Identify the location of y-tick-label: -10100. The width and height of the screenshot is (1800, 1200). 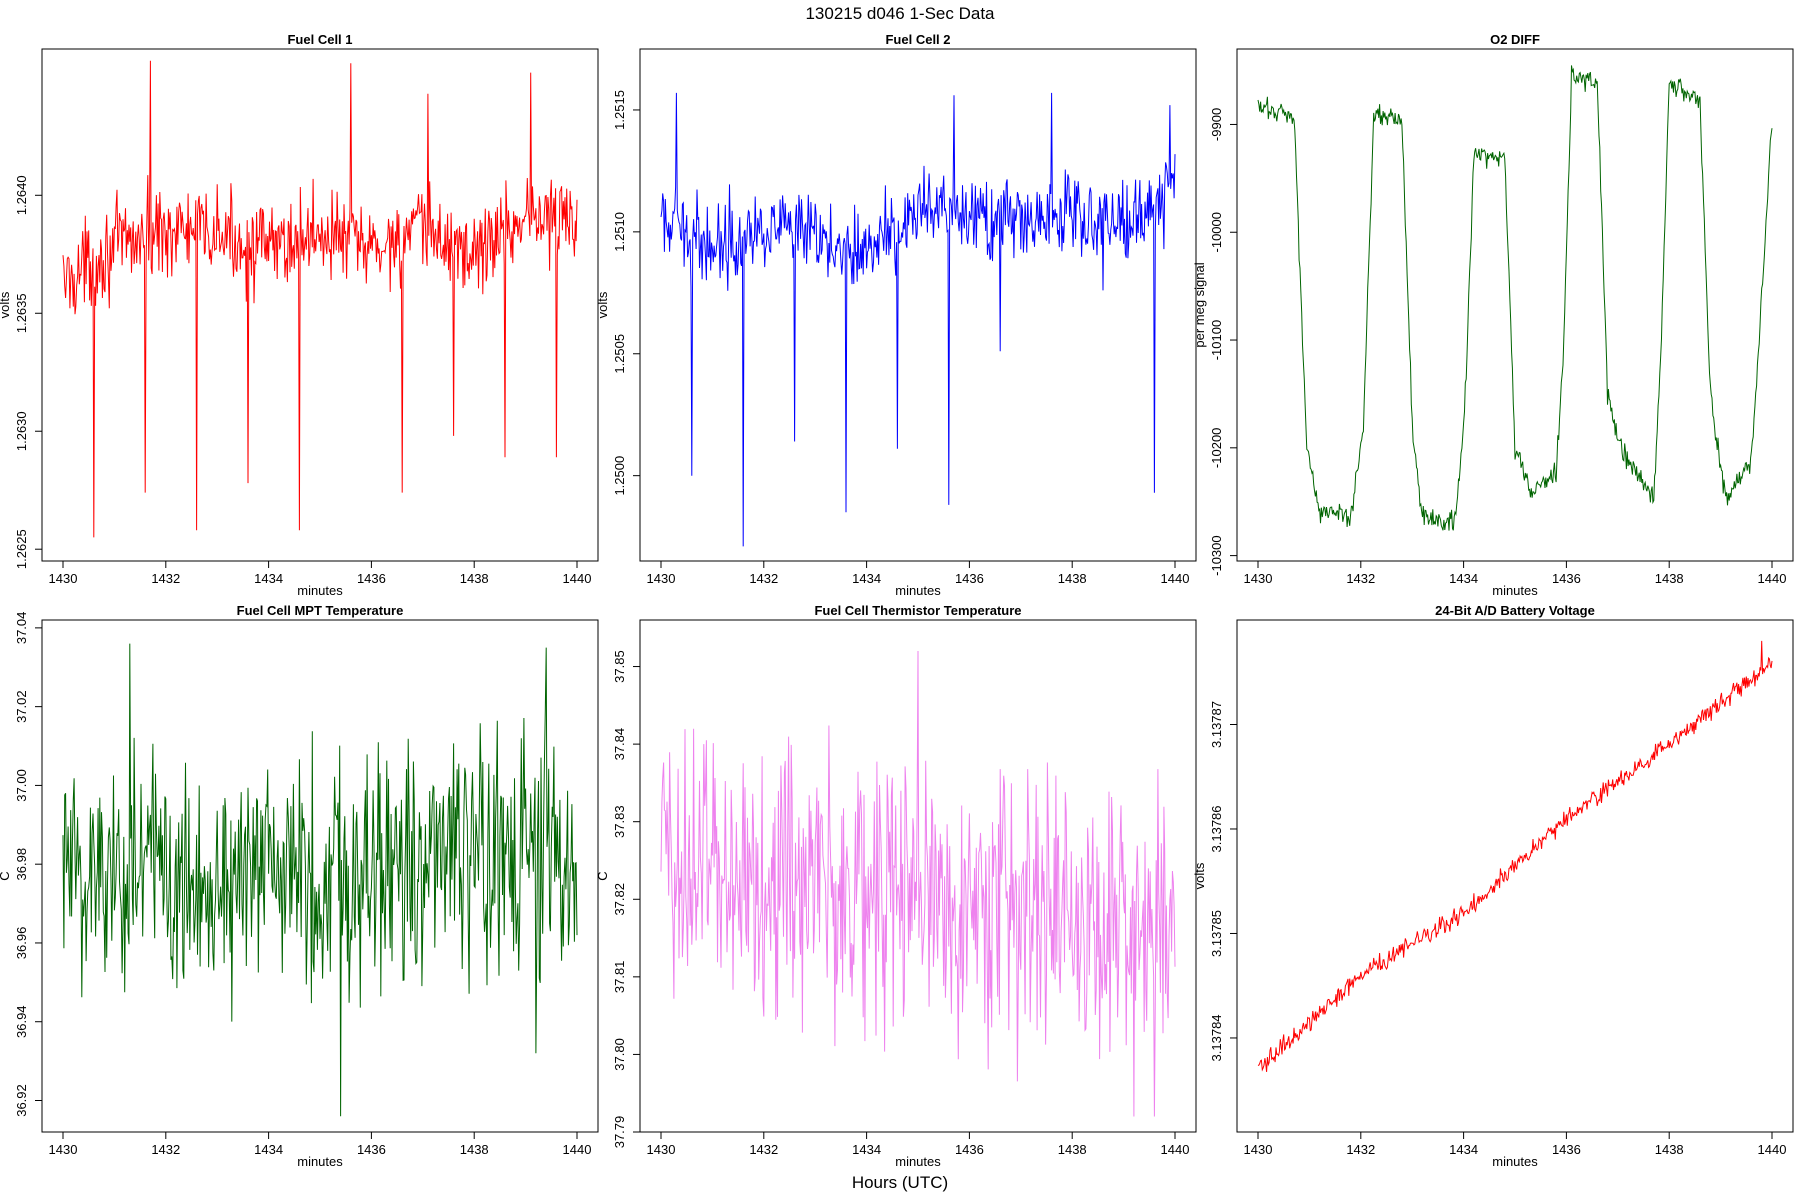
(1216, 340).